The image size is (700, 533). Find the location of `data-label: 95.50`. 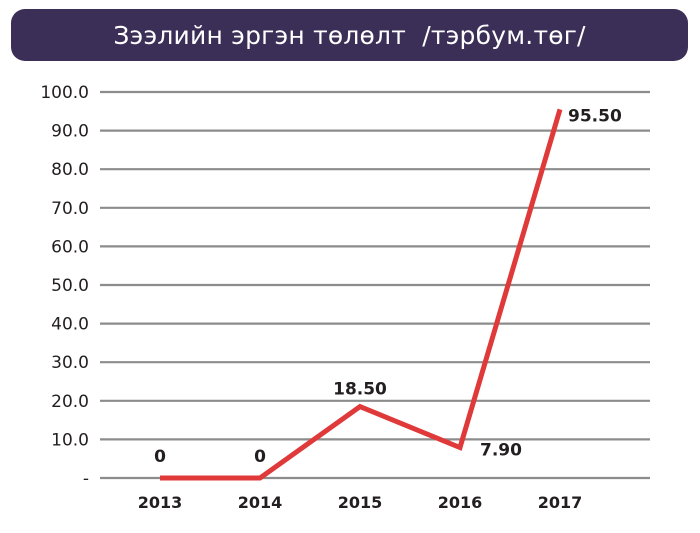

data-label: 95.50 is located at coordinates (595, 116).